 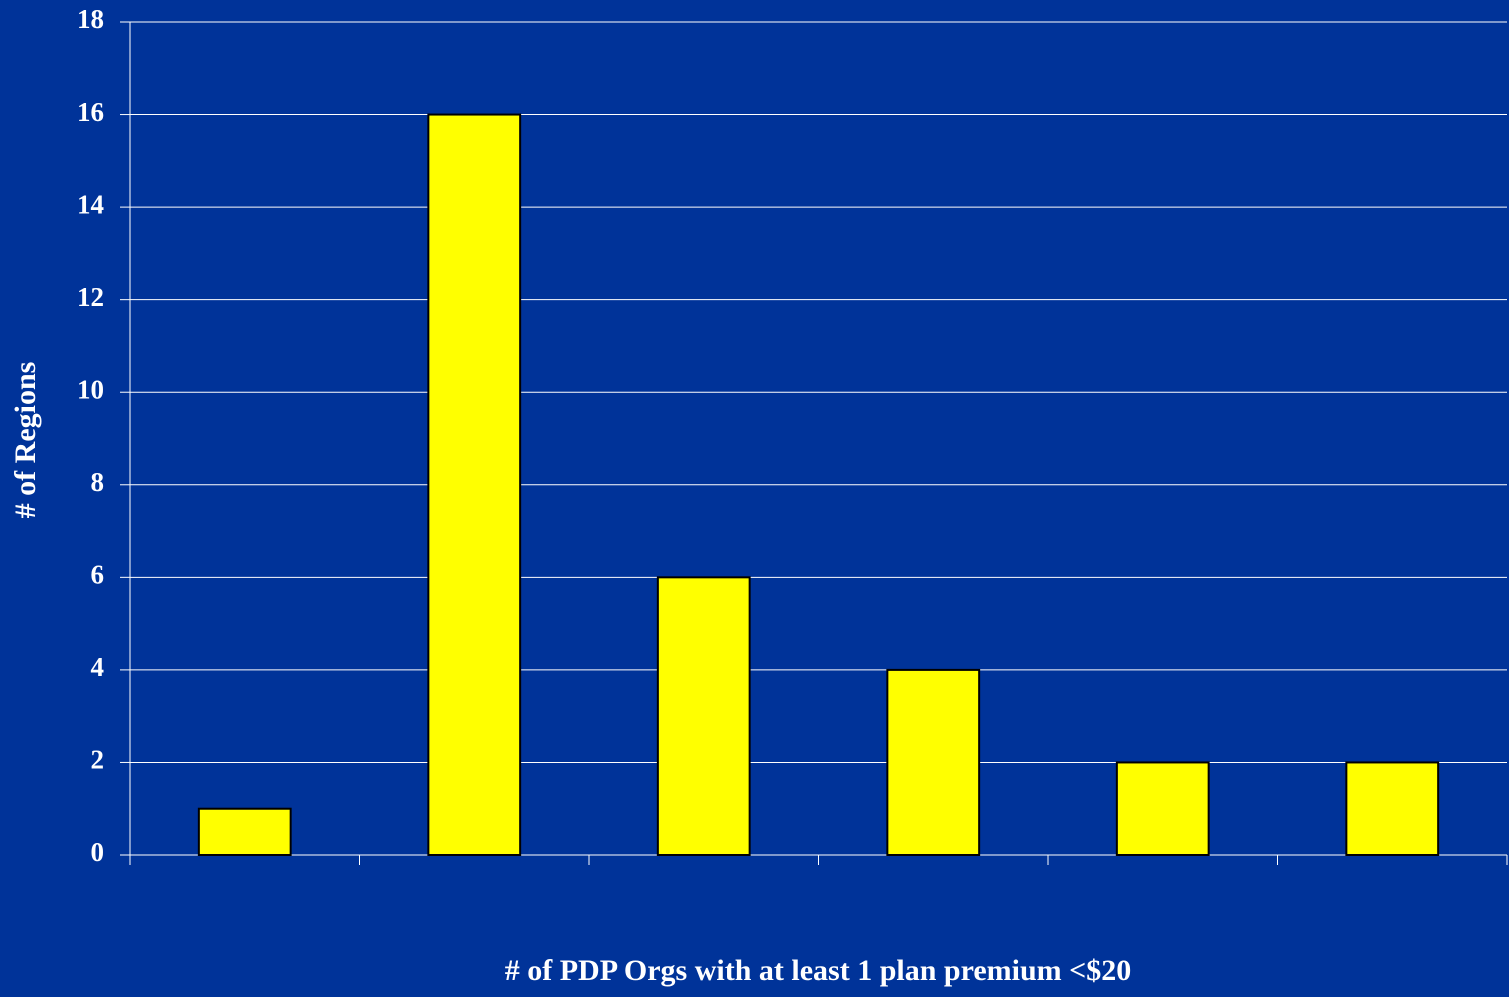 I want to click on y-axis-title: # of Regions, so click(x=25, y=440).